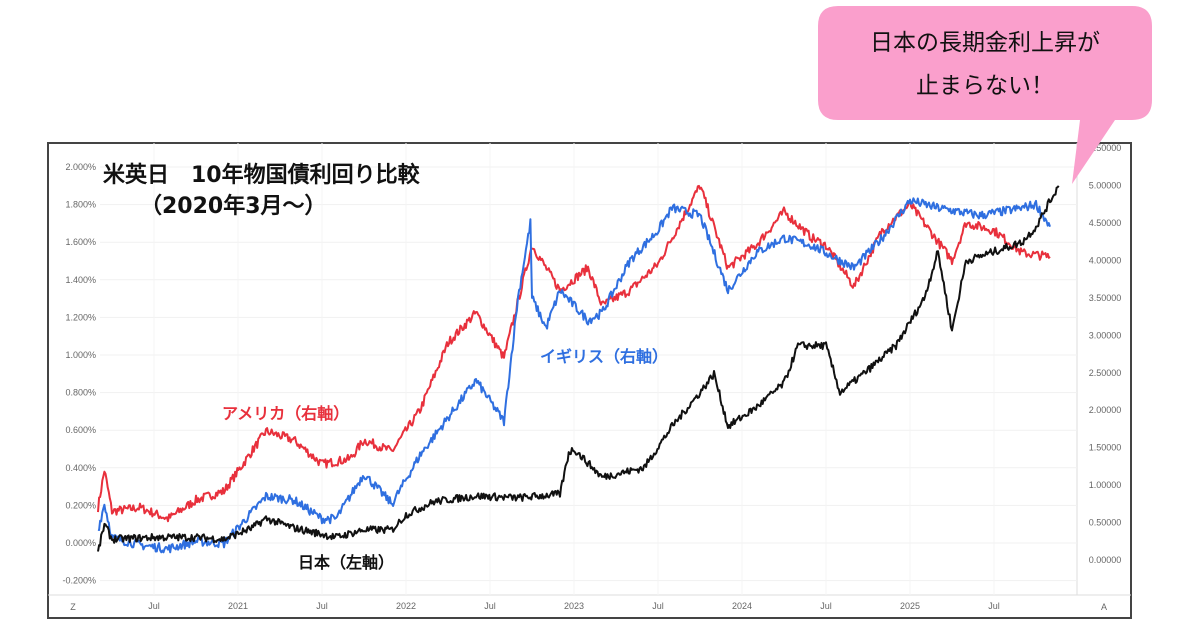 The width and height of the screenshot is (1200, 630). I want to click on left-tick-label: 0.400%, so click(80, 468).